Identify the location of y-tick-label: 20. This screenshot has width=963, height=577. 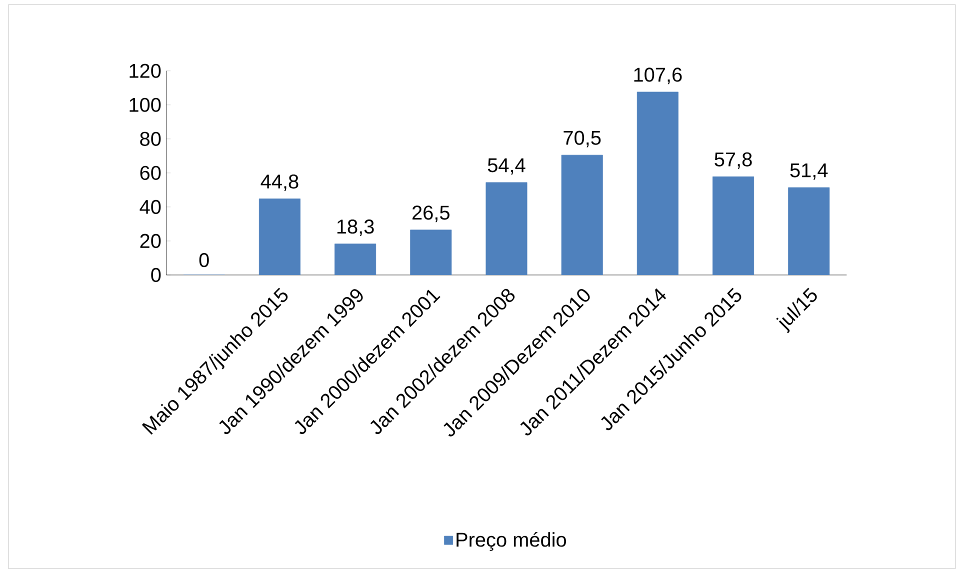
(150, 241).